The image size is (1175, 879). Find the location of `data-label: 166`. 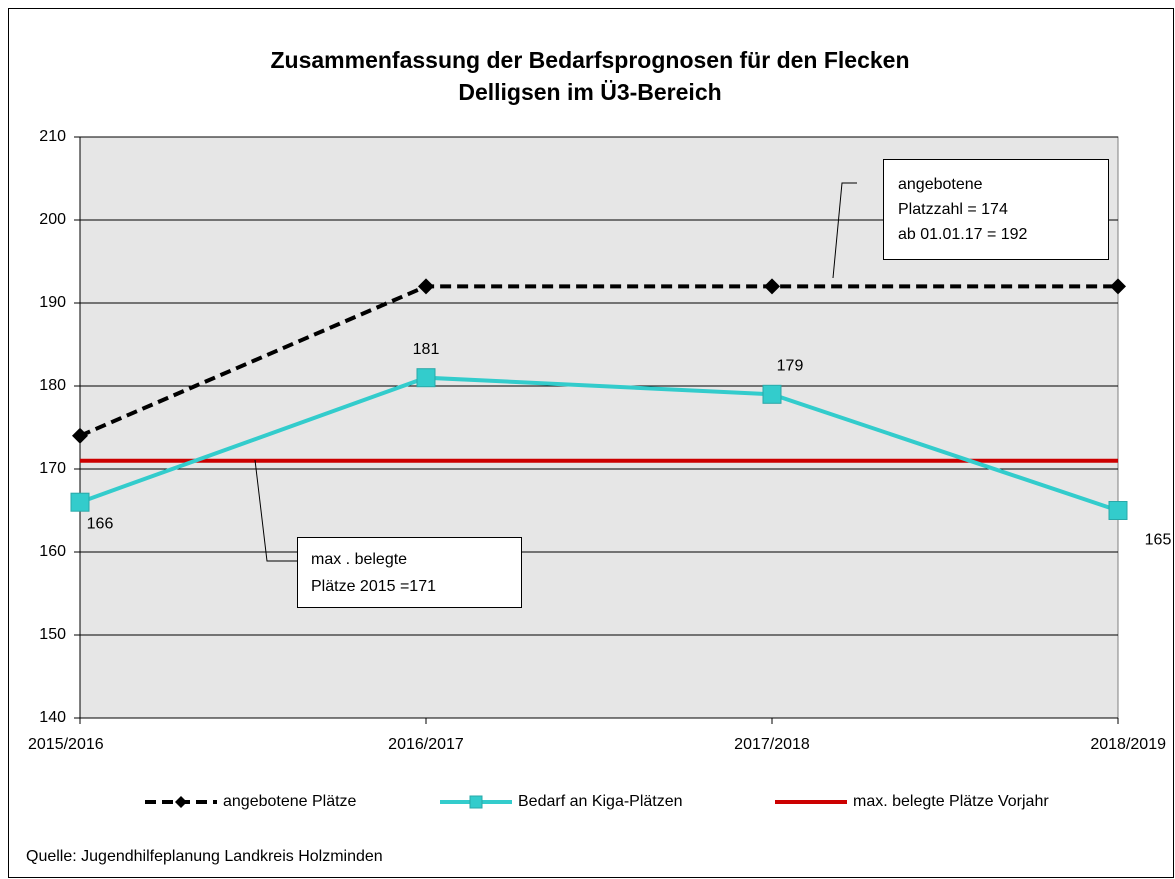

data-label: 166 is located at coordinates (100, 523).